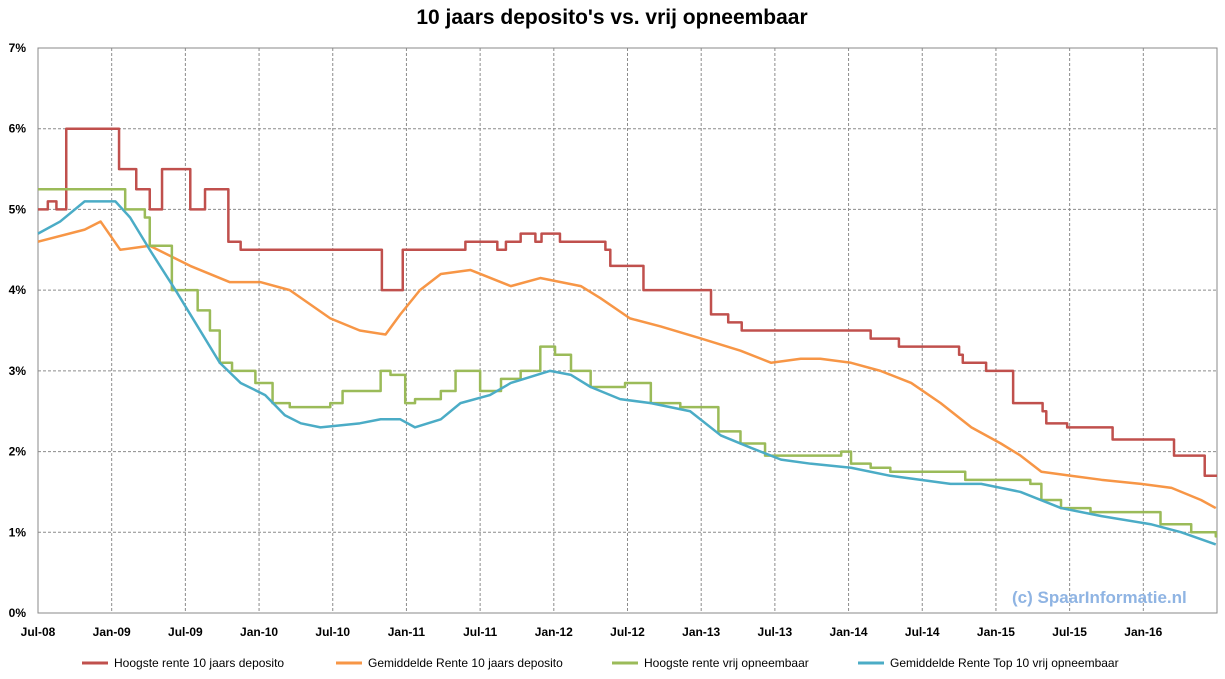 This screenshot has height=679, width=1225. What do you see at coordinates (185, 632) in the screenshot?
I see `x-tick-label: Jul-09` at bounding box center [185, 632].